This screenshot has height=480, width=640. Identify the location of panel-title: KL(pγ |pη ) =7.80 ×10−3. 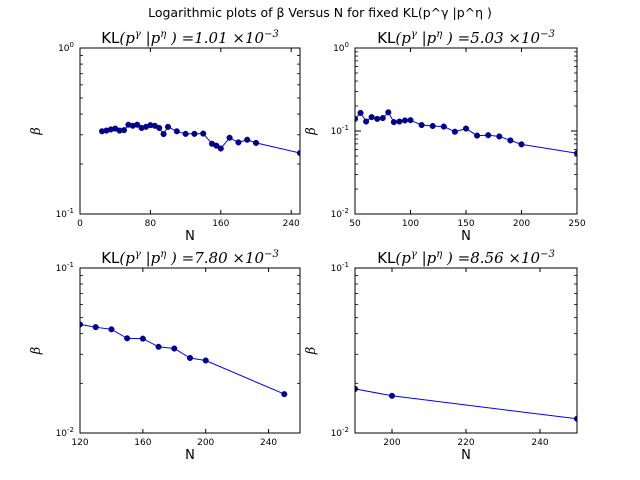
(190, 258).